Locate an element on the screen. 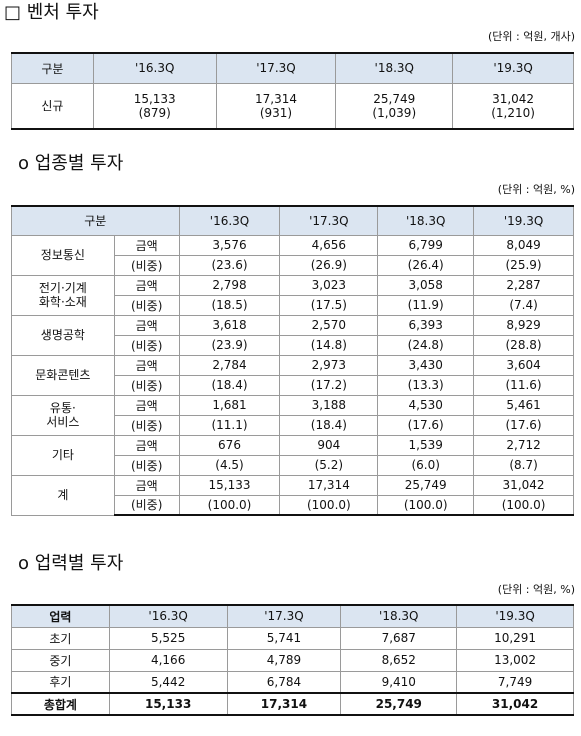  industry-row: (비중) (18.4) (17.2) (13.3) (11.6) is located at coordinates (293, 385).